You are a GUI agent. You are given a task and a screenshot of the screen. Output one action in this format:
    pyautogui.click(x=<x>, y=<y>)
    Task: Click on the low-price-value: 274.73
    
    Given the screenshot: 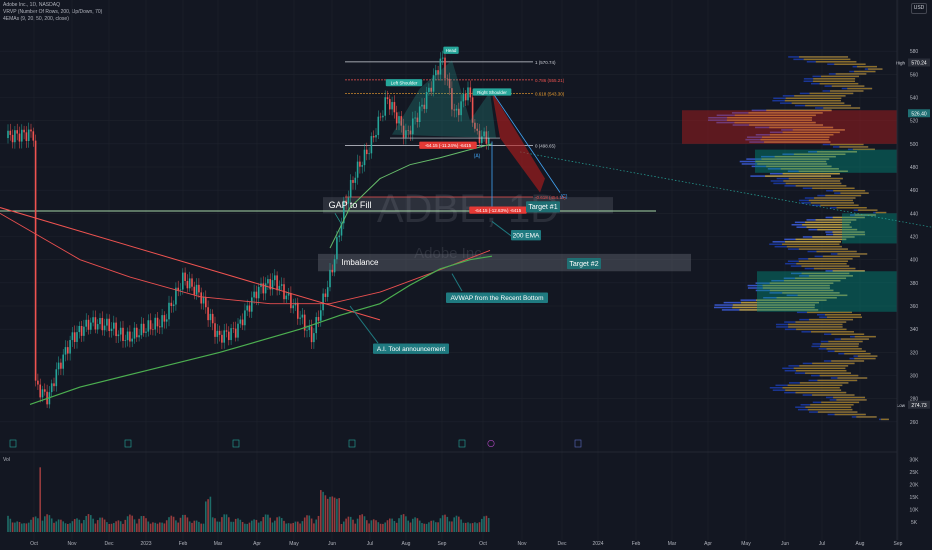 What is the action you would take?
    pyautogui.click(x=919, y=406)
    